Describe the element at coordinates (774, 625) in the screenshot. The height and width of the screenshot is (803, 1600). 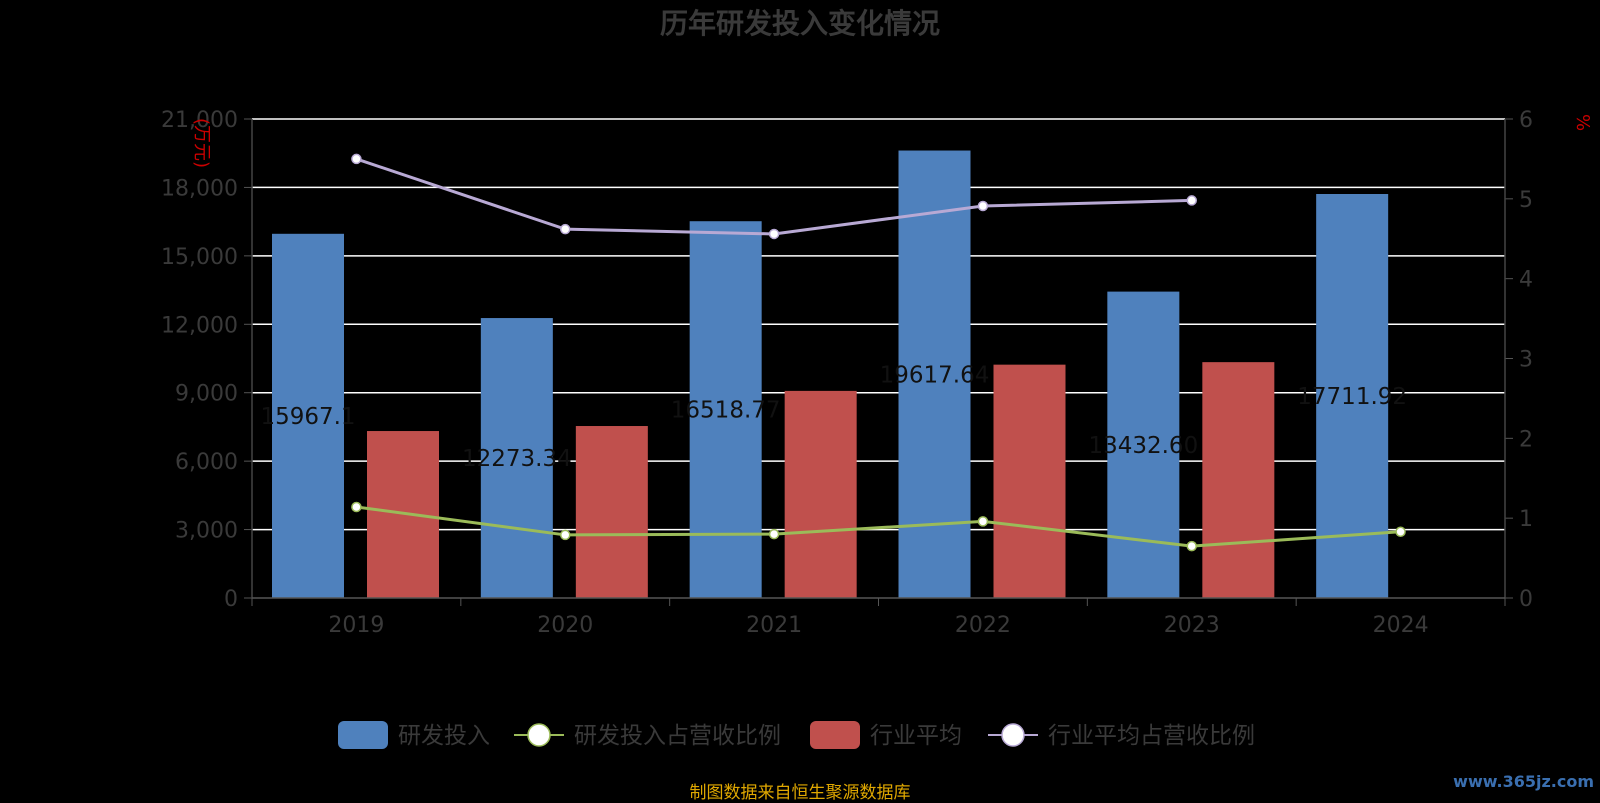
I see `x-tick-label: 2021` at that location.